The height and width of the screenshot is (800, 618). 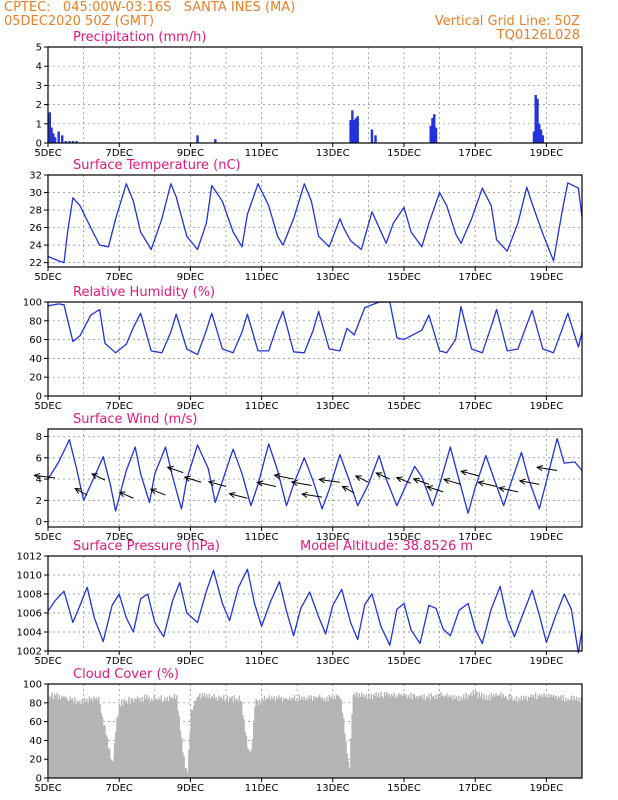 What do you see at coordinates (262, 537) in the screenshot?
I see `wind-xtick-label: 11DEC` at bounding box center [262, 537].